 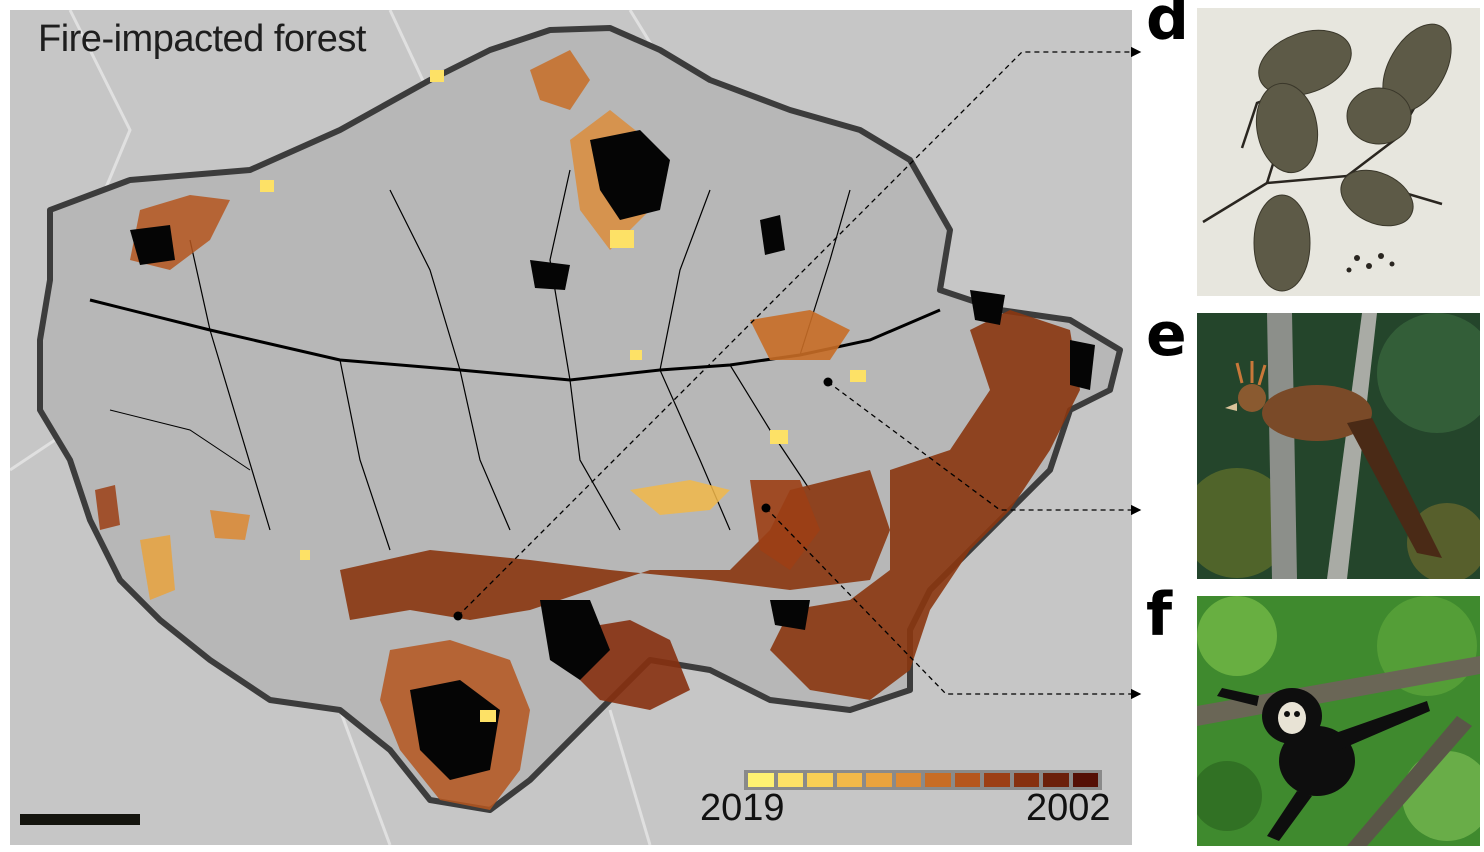 I want to click on spider-monkey-photo-icon, so click(x=1338, y=721).